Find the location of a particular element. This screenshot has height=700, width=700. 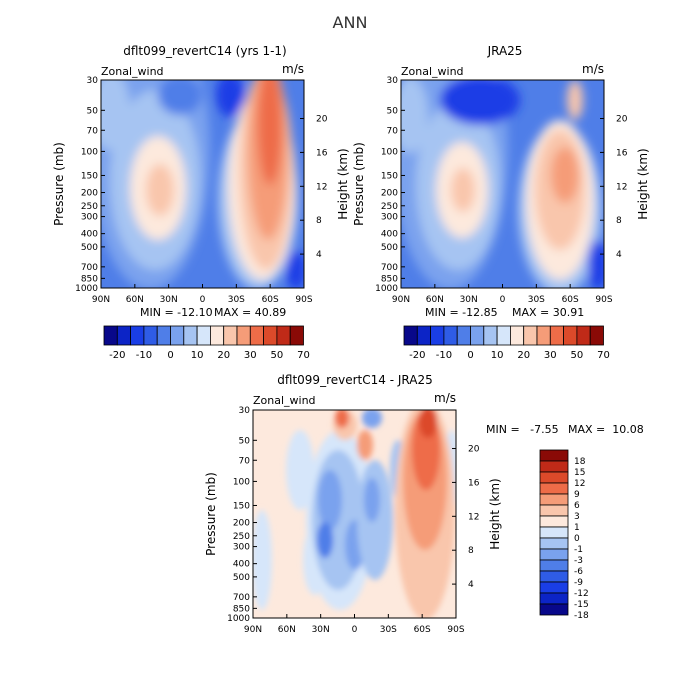

panel-obs-colorbar-label: 0 is located at coordinates (470, 355).